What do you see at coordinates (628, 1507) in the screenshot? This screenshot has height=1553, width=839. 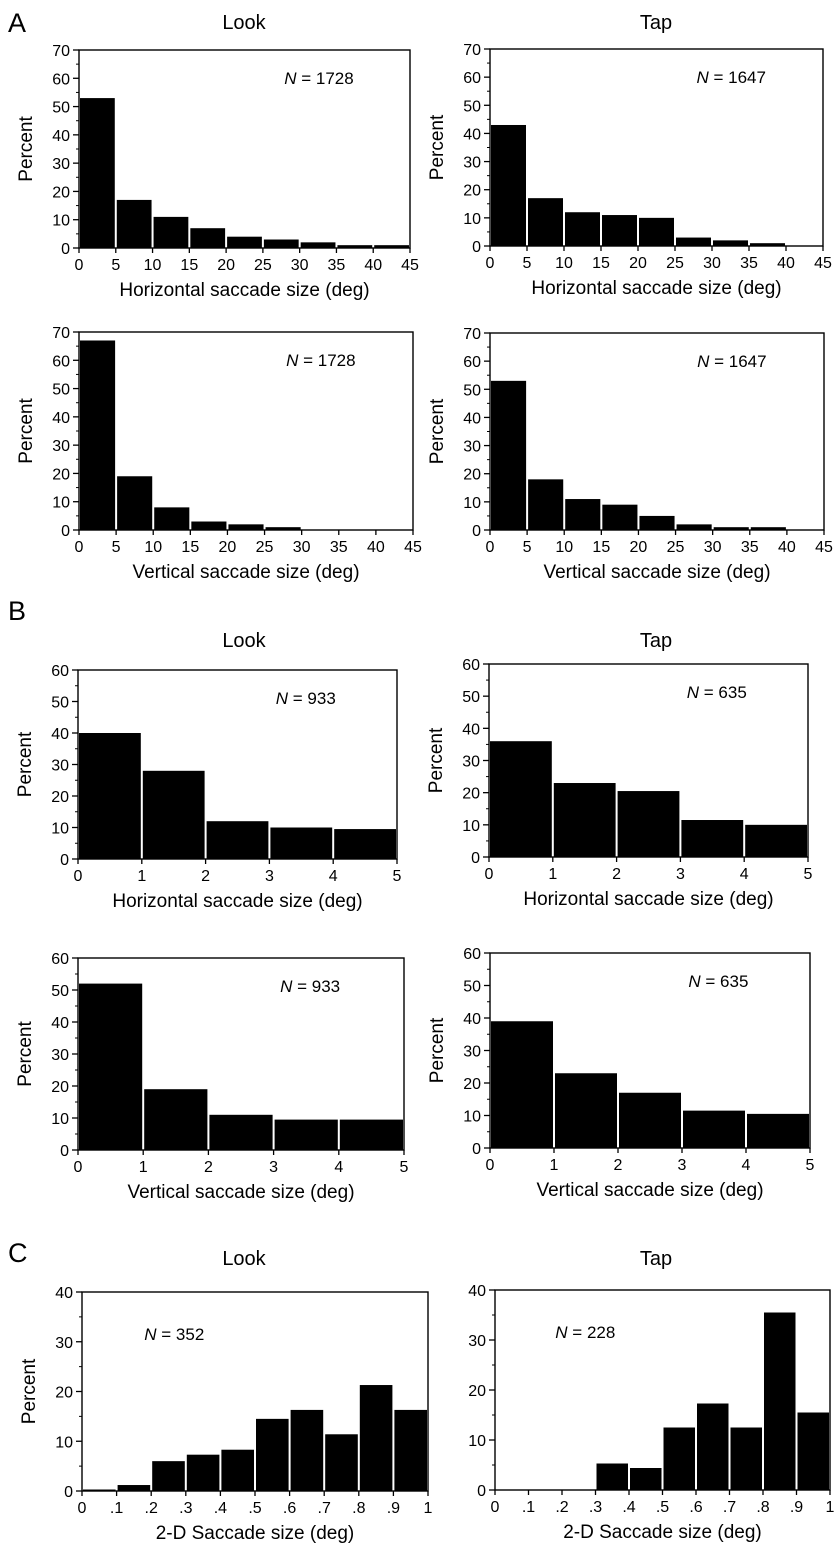 I see `x-tick-label: .4` at bounding box center [628, 1507].